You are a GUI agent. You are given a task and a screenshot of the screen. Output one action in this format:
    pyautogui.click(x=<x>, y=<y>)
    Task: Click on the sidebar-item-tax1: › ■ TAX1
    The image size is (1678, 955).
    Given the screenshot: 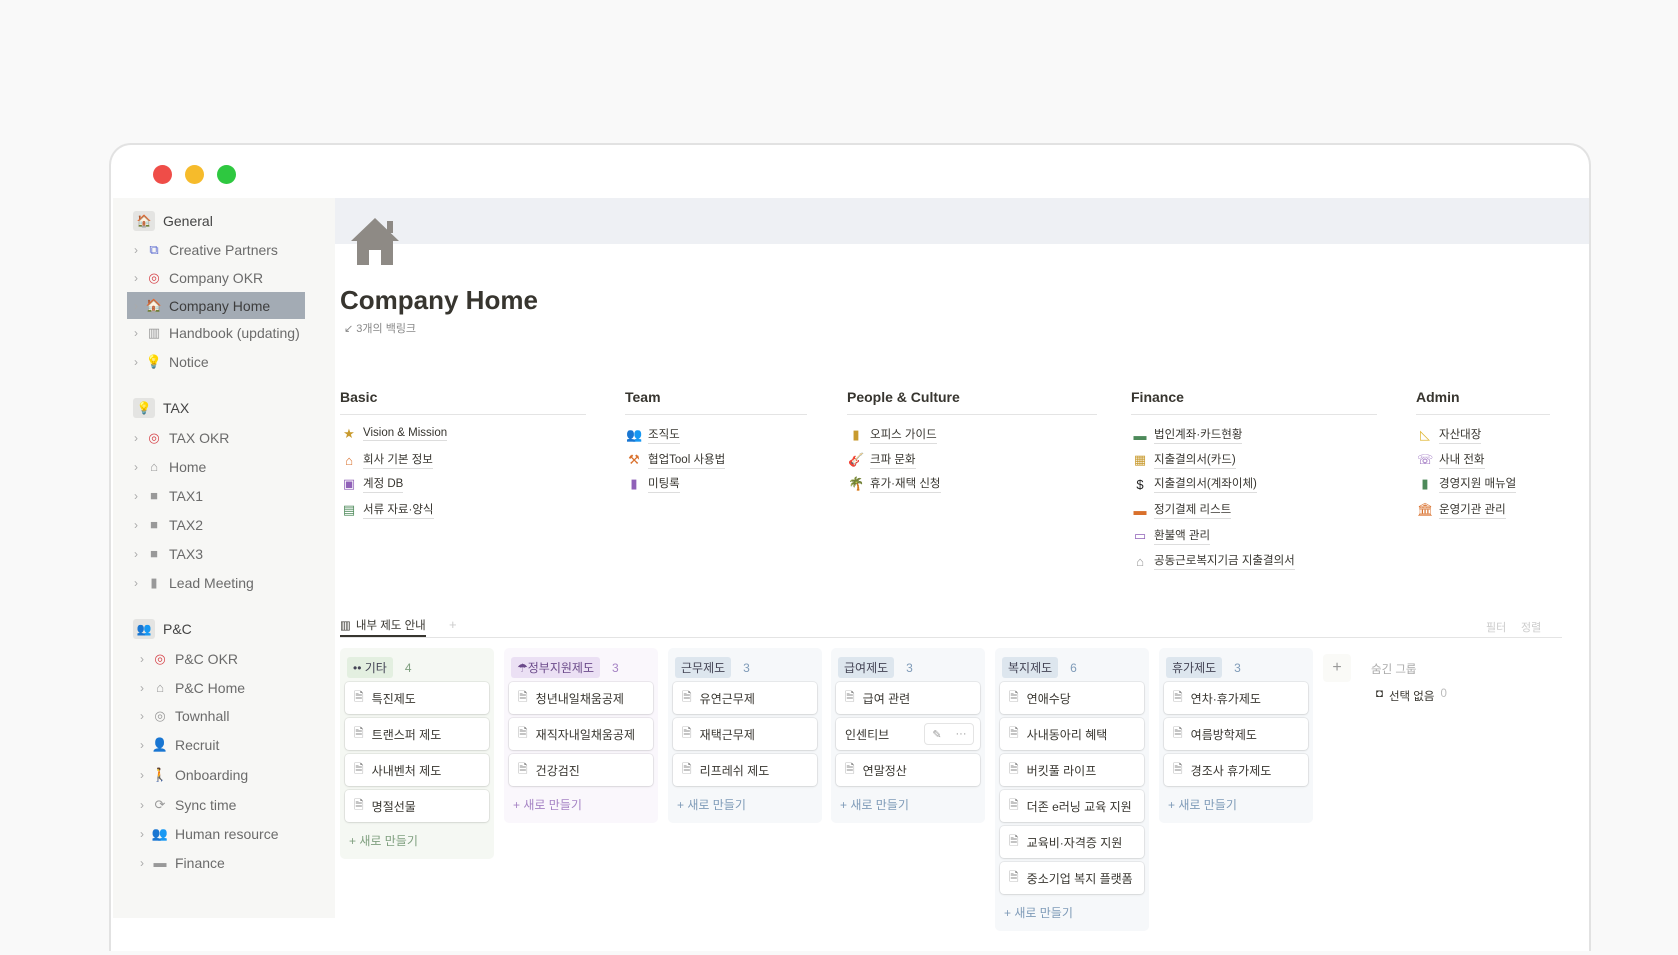 What is the action you would take?
    pyautogui.click(x=165, y=495)
    